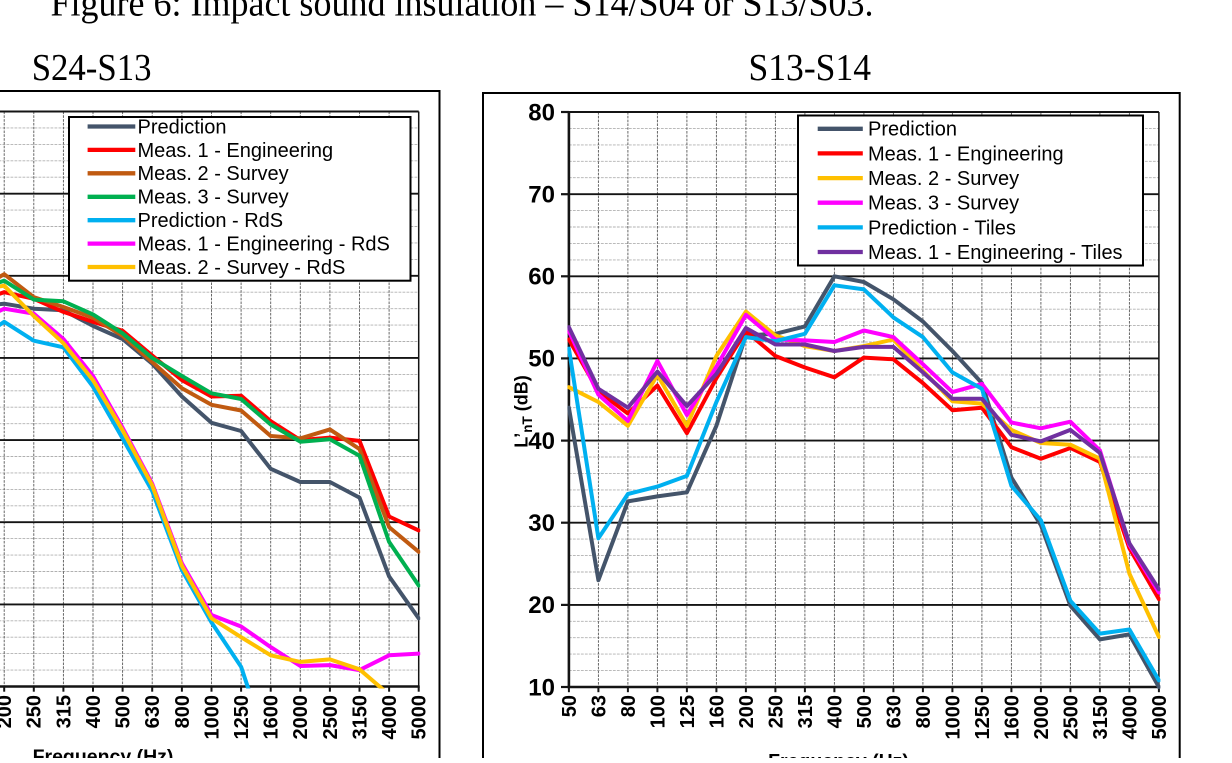 This screenshot has width=1232, height=763. Describe the element at coordinates (541, 605) in the screenshot. I see `svg-text: 20` at that location.